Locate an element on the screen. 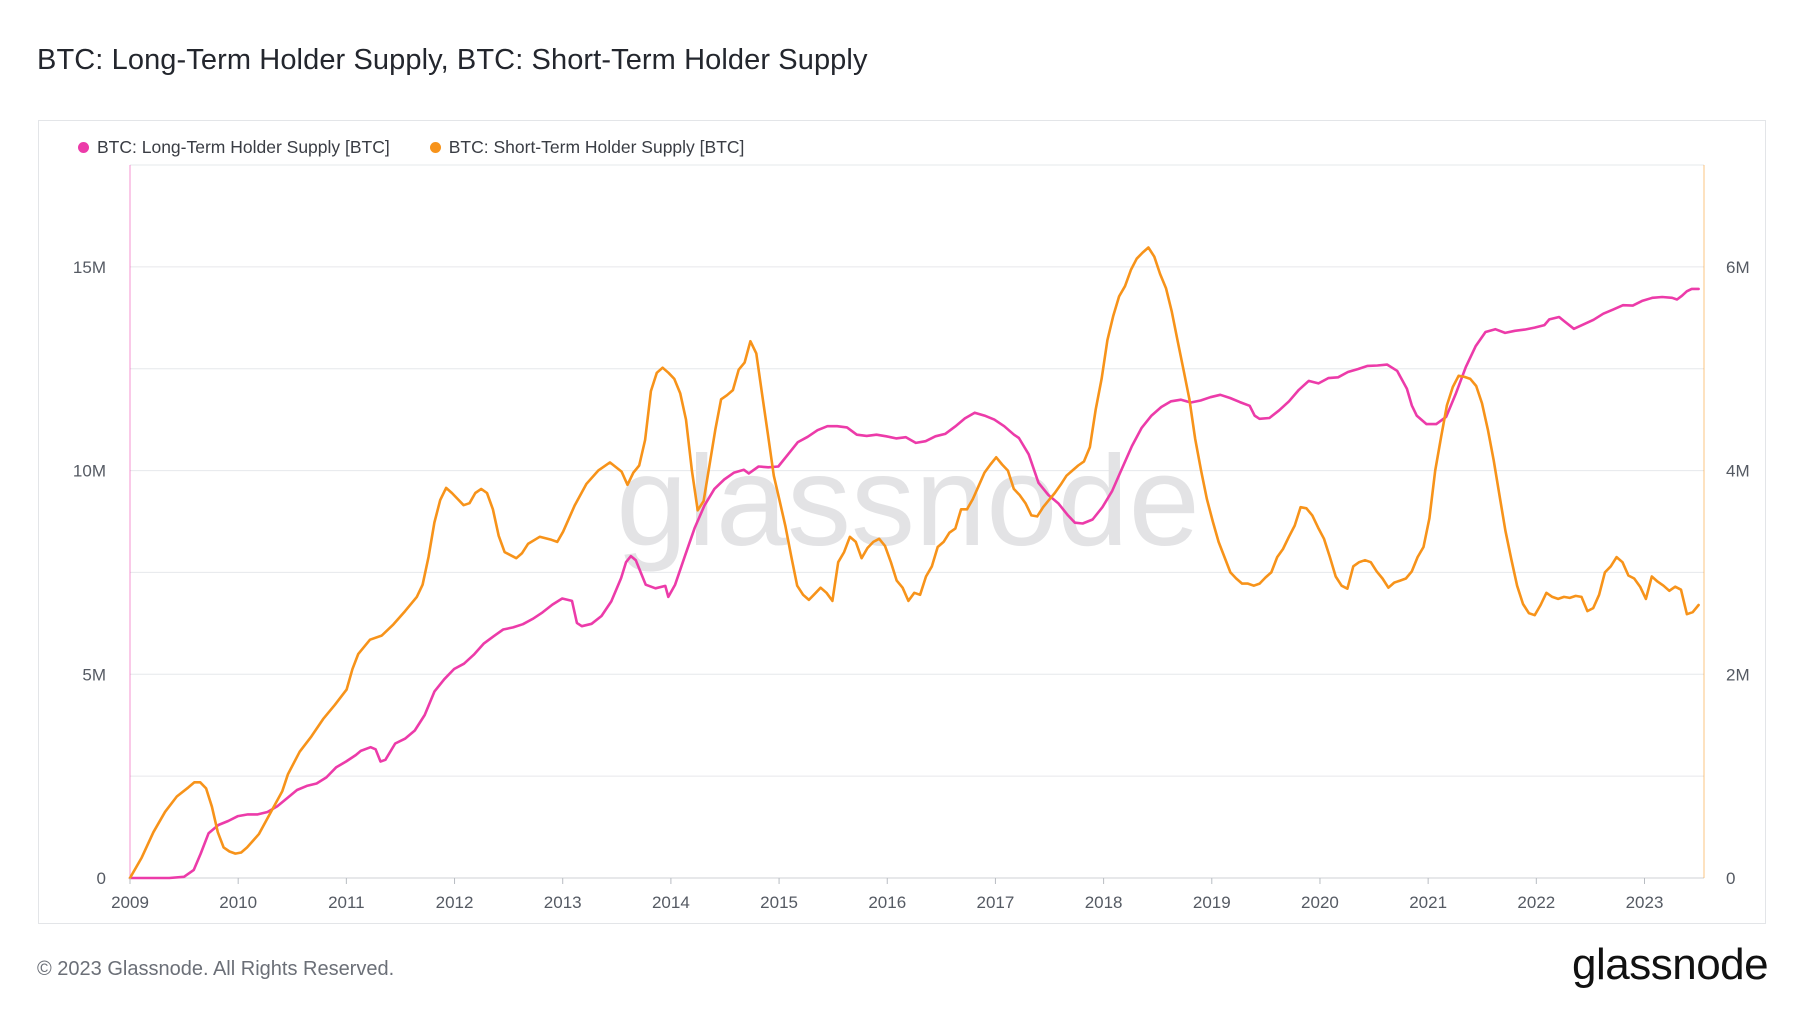 The image size is (1800, 1013). x-tick-label: 2009 is located at coordinates (130, 902).